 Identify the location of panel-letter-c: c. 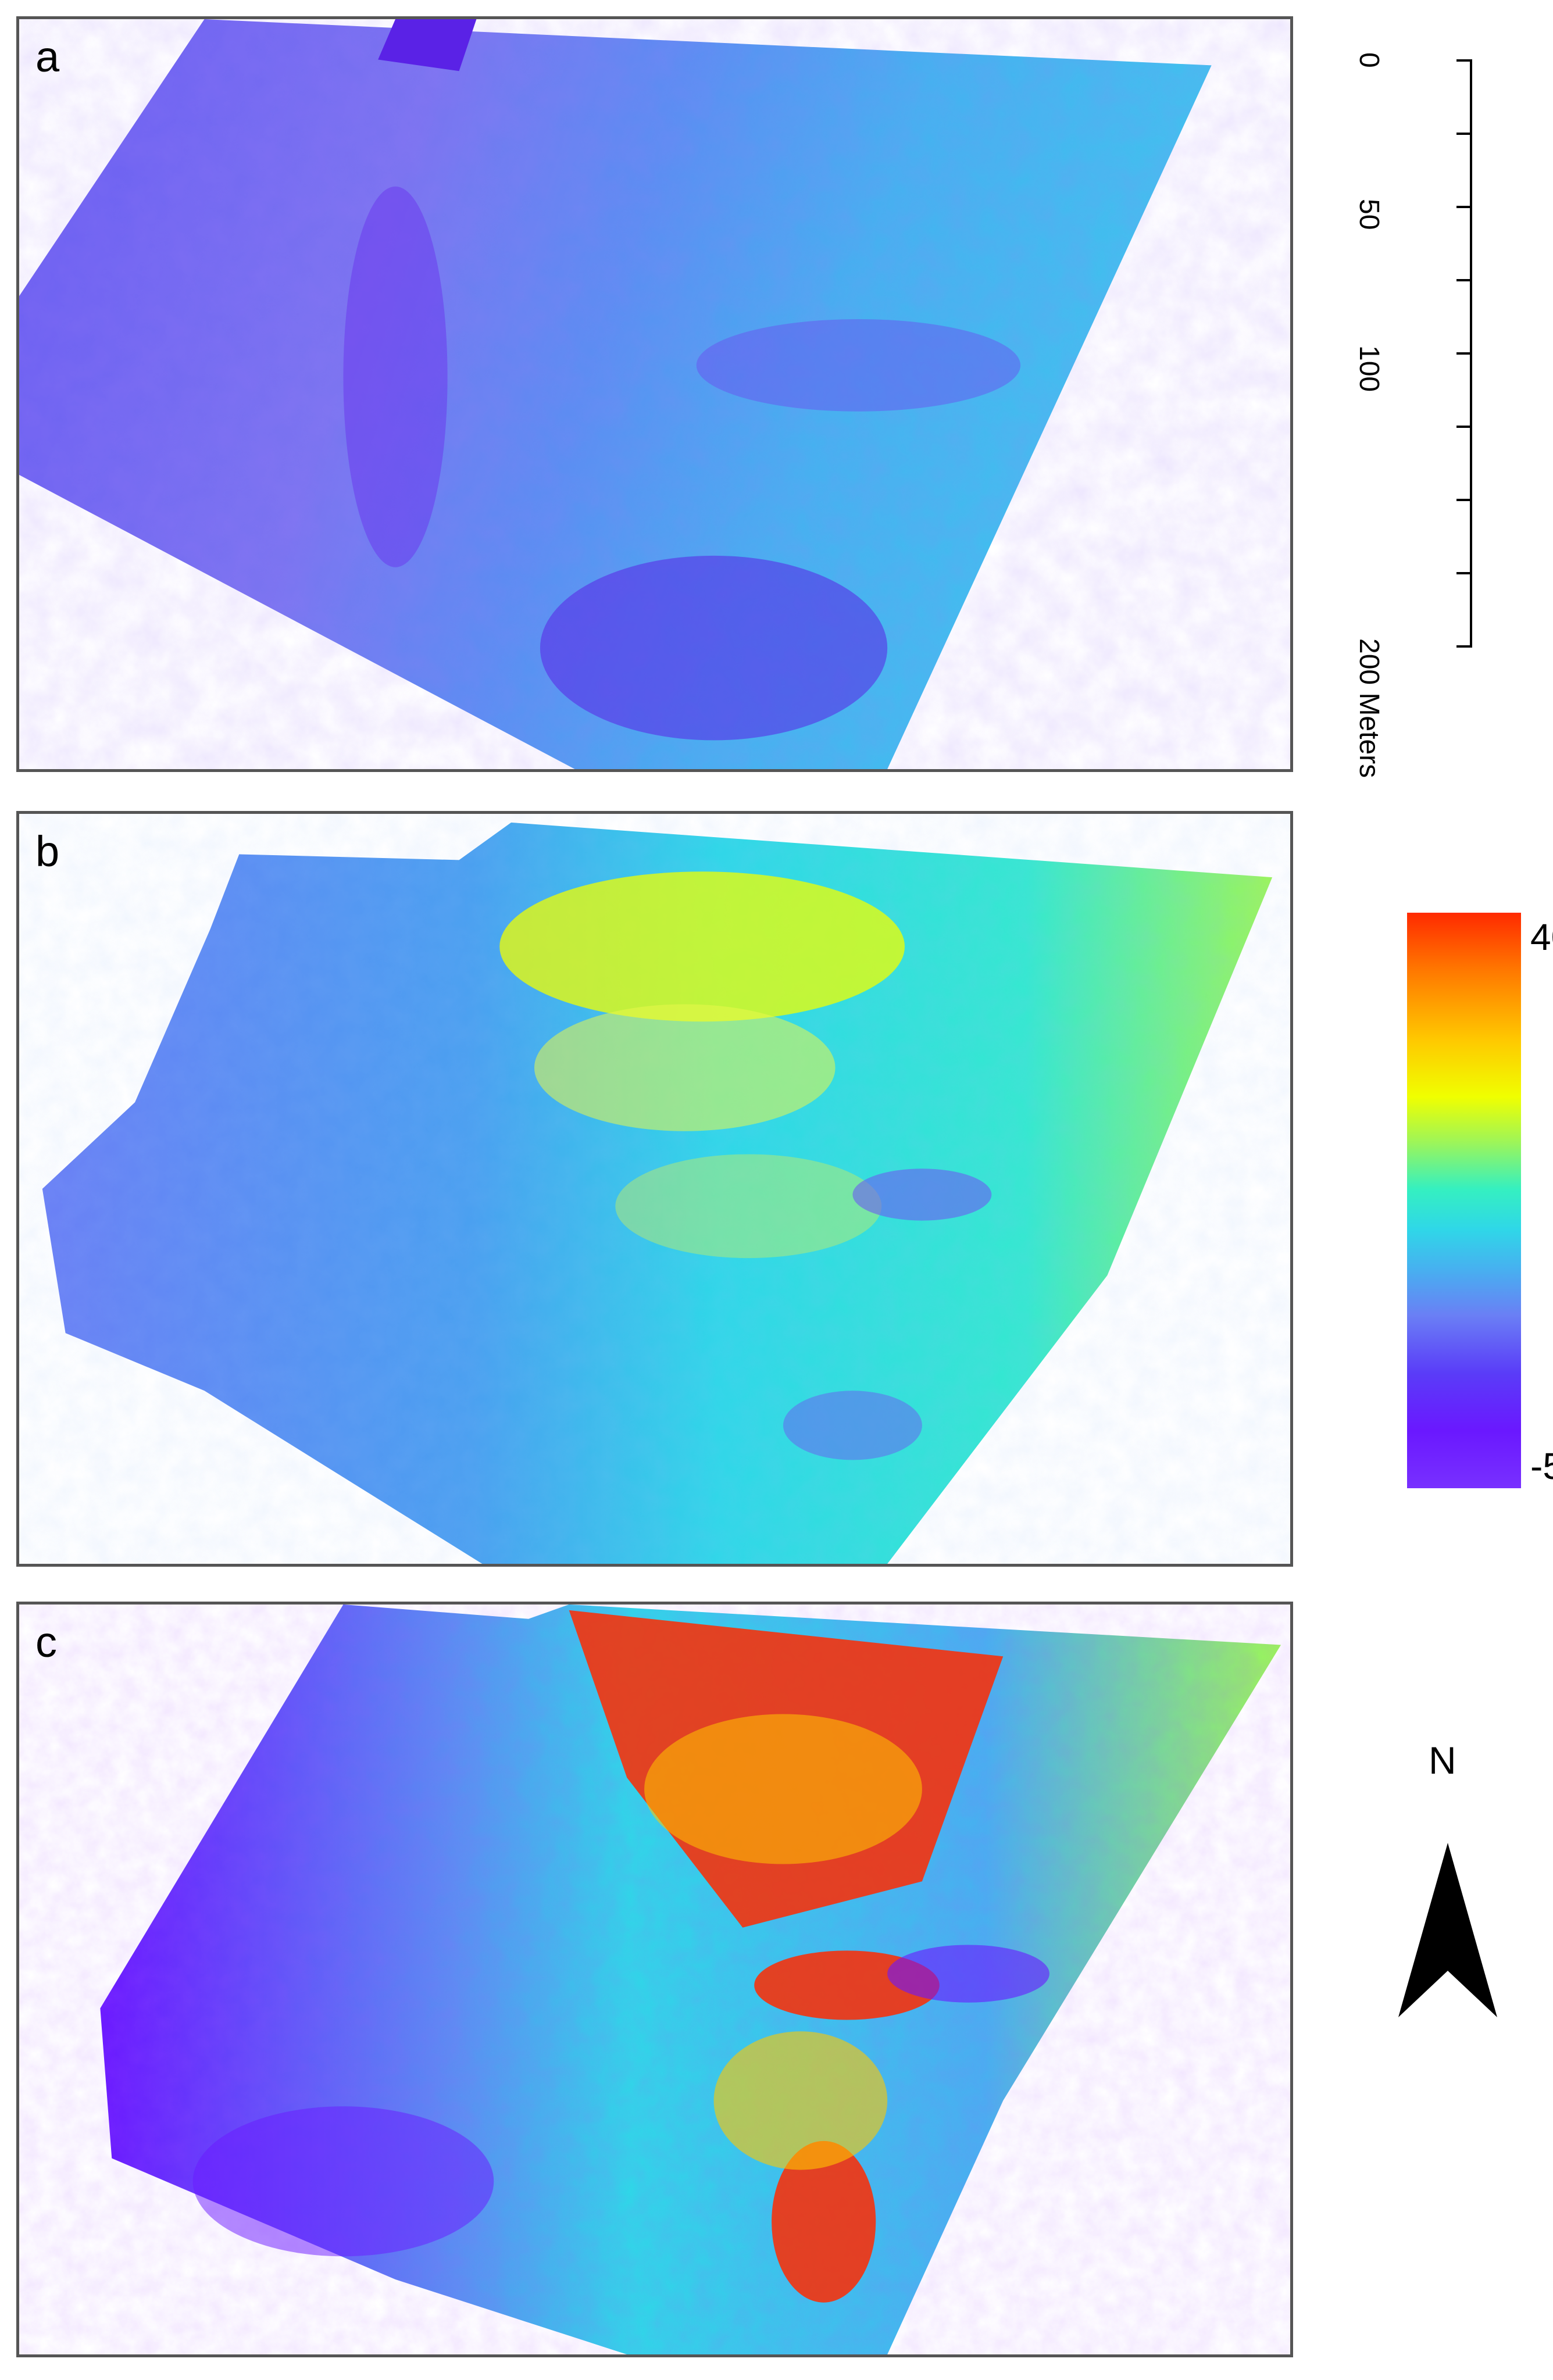
(46, 1642).